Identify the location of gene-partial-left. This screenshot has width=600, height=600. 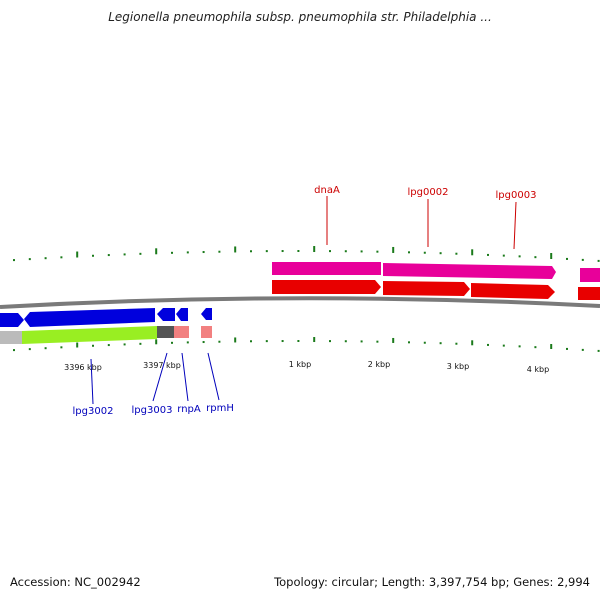
(12, 320).